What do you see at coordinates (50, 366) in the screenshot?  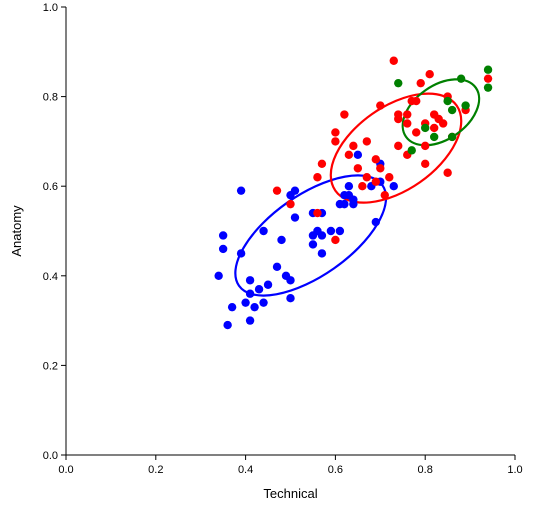 I see `y-tick-label: 0.2` at bounding box center [50, 366].